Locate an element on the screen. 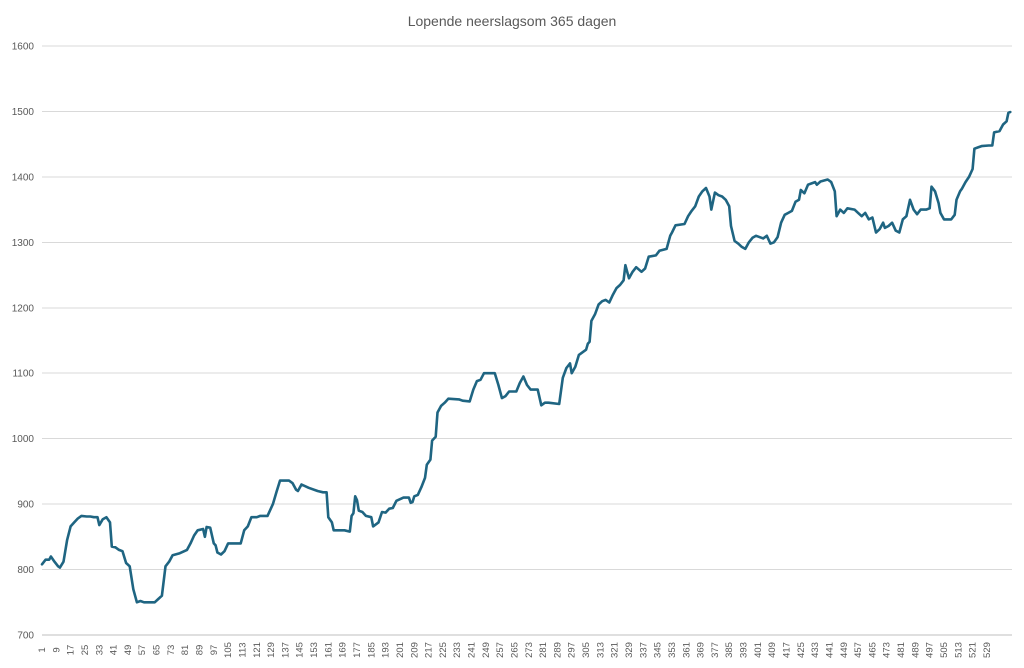 The width and height of the screenshot is (1024, 668). x-tick-label: 345 is located at coordinates (658, 650).